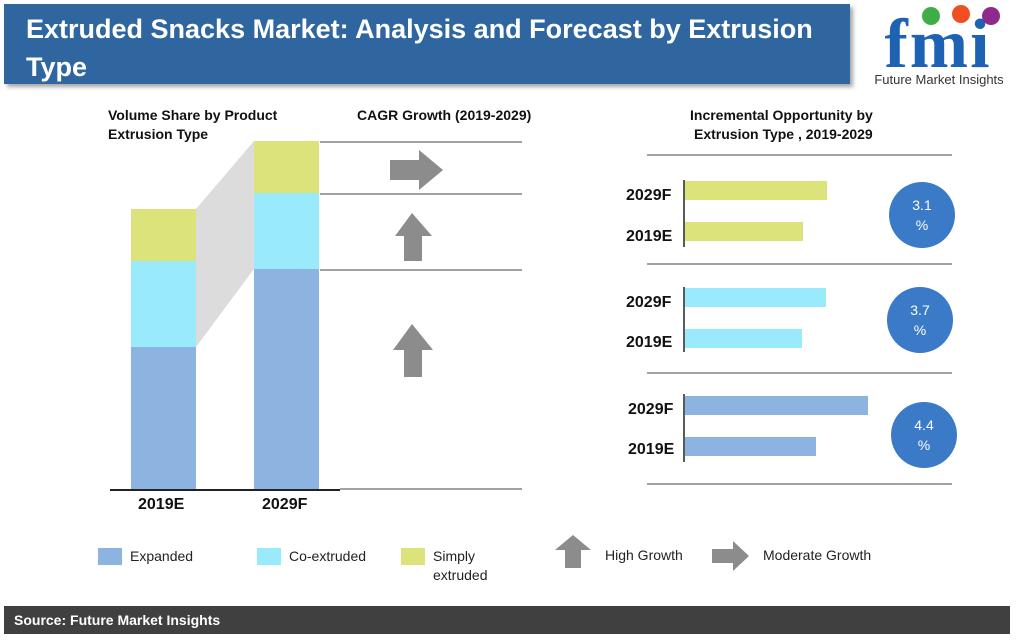  What do you see at coordinates (991, 16) in the screenshot?
I see `molecule-icon` at bounding box center [991, 16].